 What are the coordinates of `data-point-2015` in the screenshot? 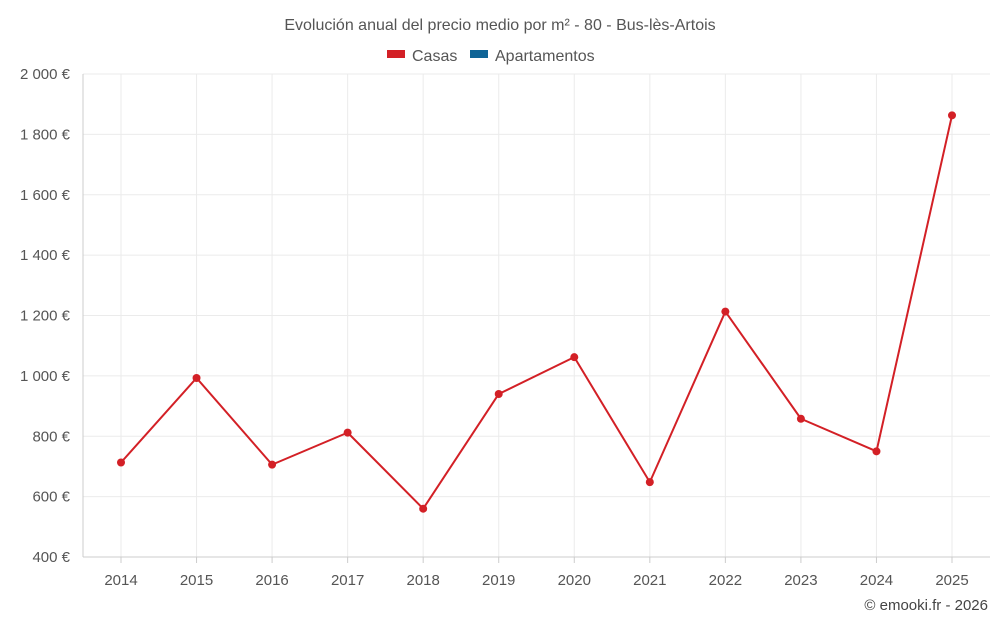 It's located at (196, 377).